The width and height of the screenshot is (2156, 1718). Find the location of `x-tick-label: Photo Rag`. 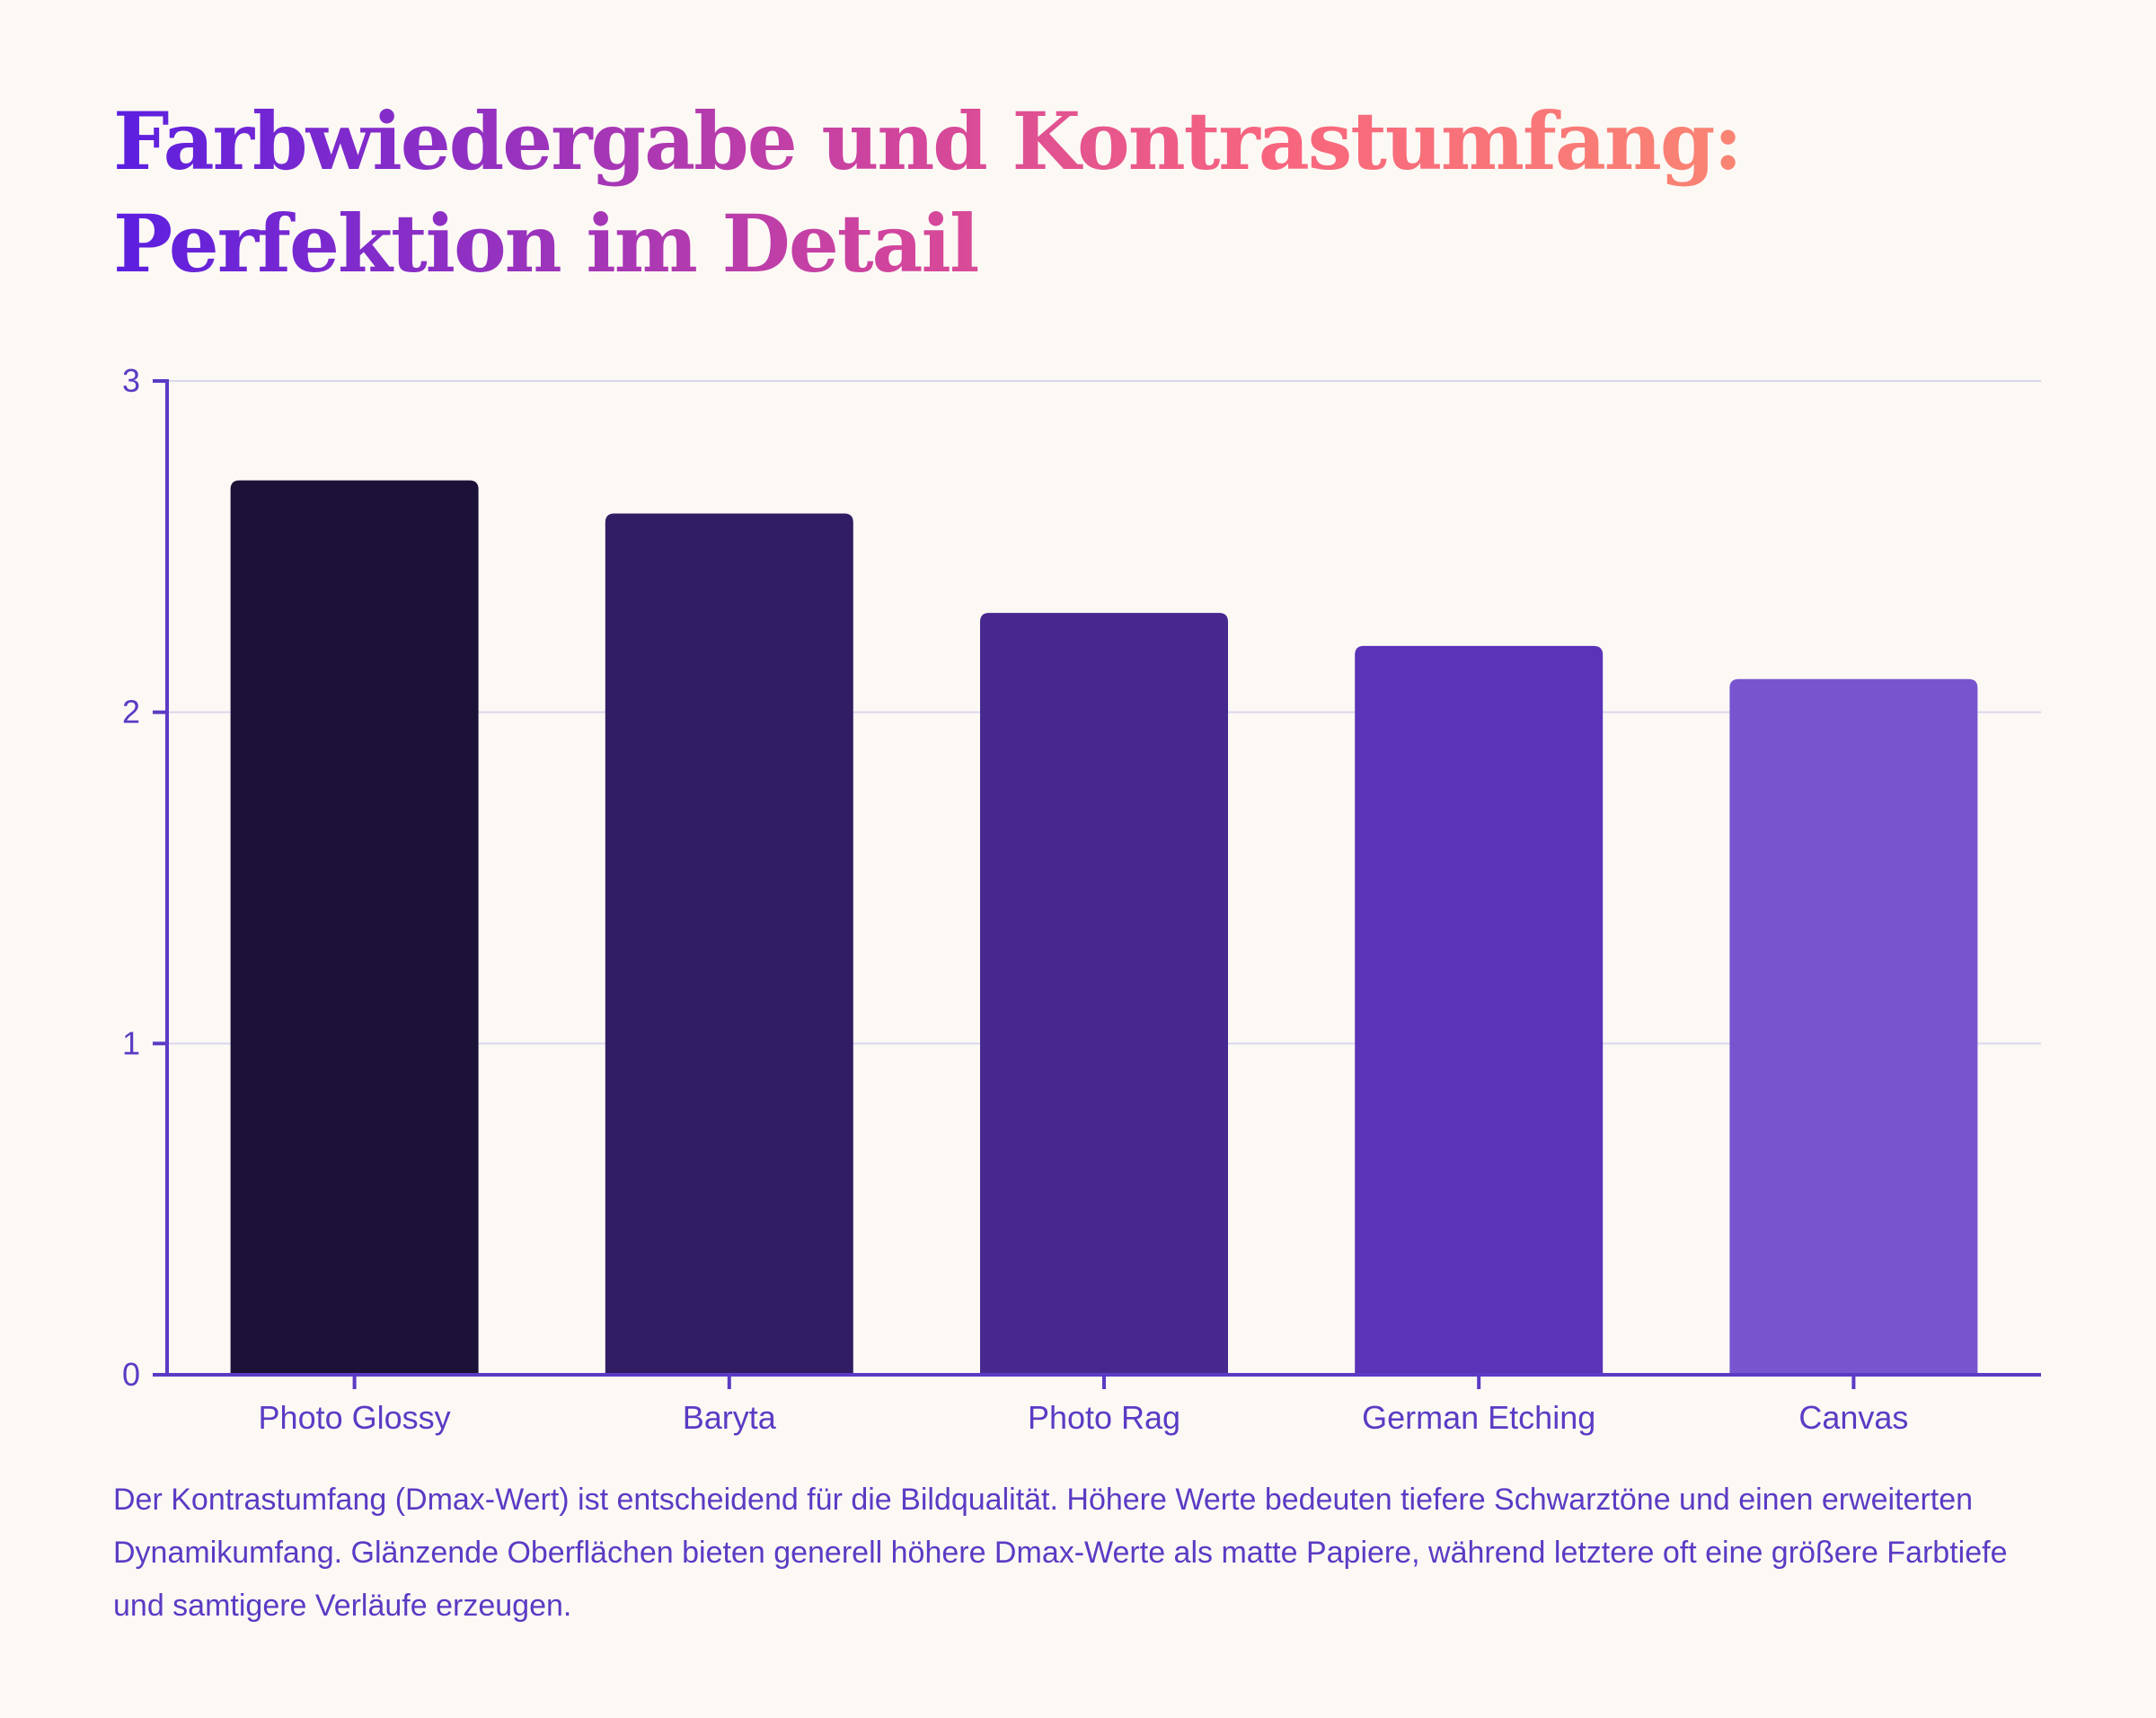

x-tick-label: Photo Rag is located at coordinates (1104, 1417).